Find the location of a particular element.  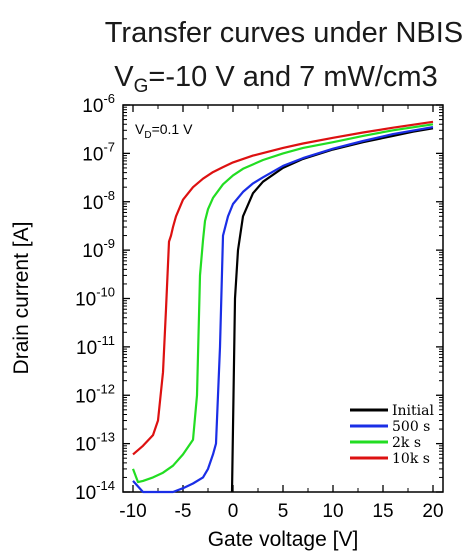

x-tick-label: -10 is located at coordinates (132, 511).